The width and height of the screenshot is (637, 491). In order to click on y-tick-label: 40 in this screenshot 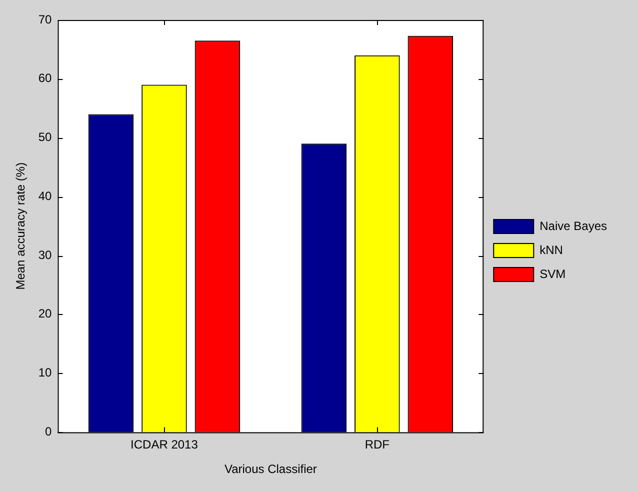, I will do `click(45, 195)`.